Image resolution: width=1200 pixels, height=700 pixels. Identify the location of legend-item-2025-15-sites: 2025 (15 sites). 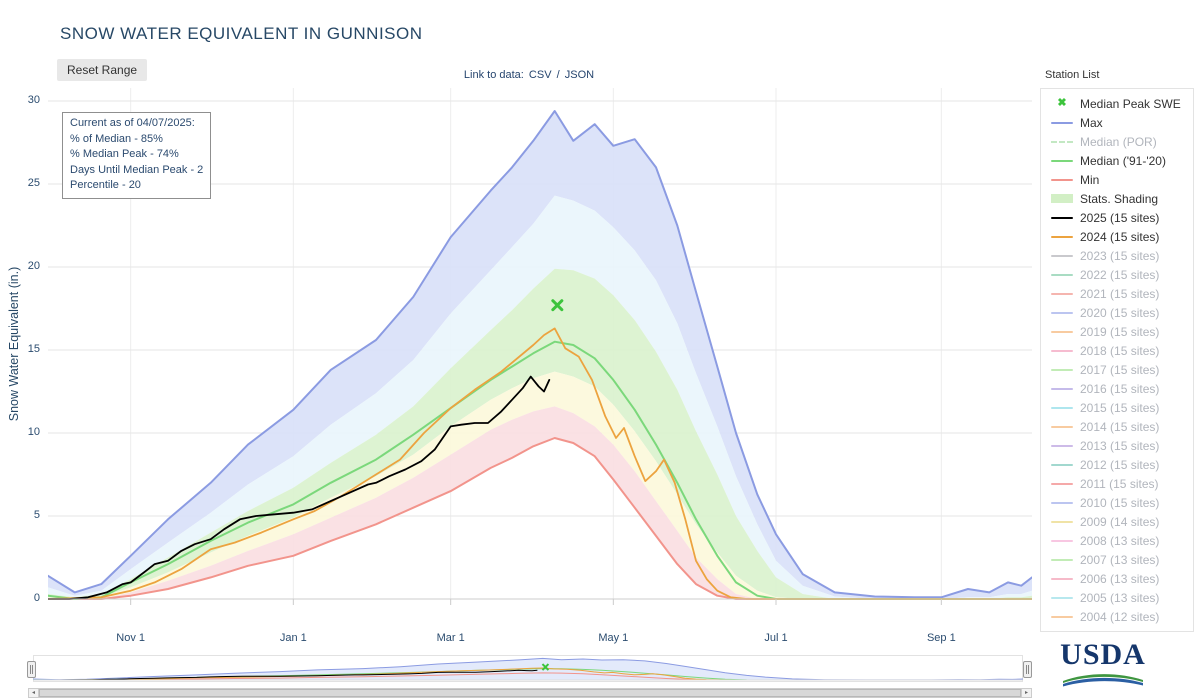
(1117, 217).